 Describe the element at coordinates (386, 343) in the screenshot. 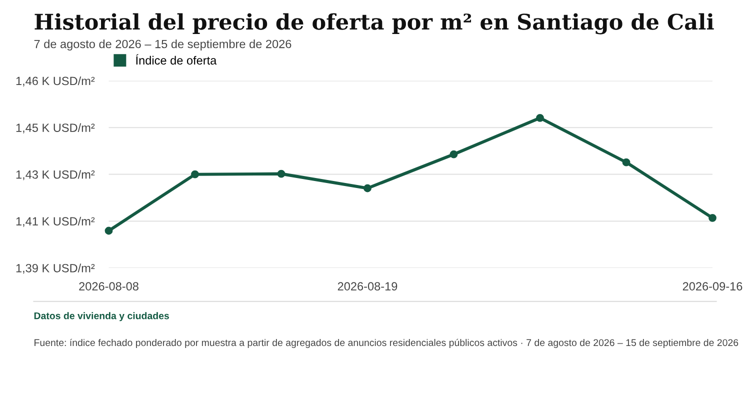

I see `source-note: Fuente: índice fechado ponderado por muestra a partir de agregados de anuncios residenciales públicos activos · 7 de agosto de 2026 – 15 de septiembre de 2026` at that location.